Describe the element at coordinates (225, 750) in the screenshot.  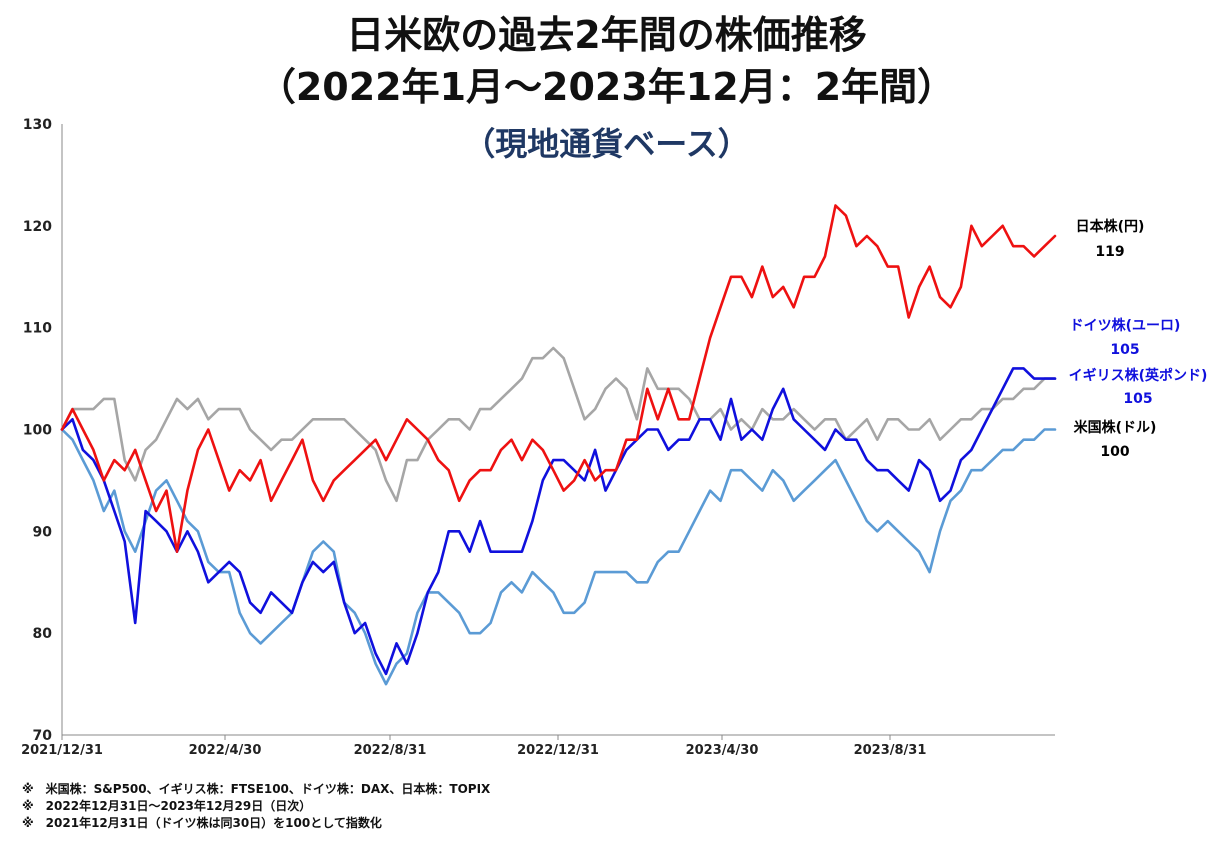
I see `x-tick-label: 2022/4/30` at that location.